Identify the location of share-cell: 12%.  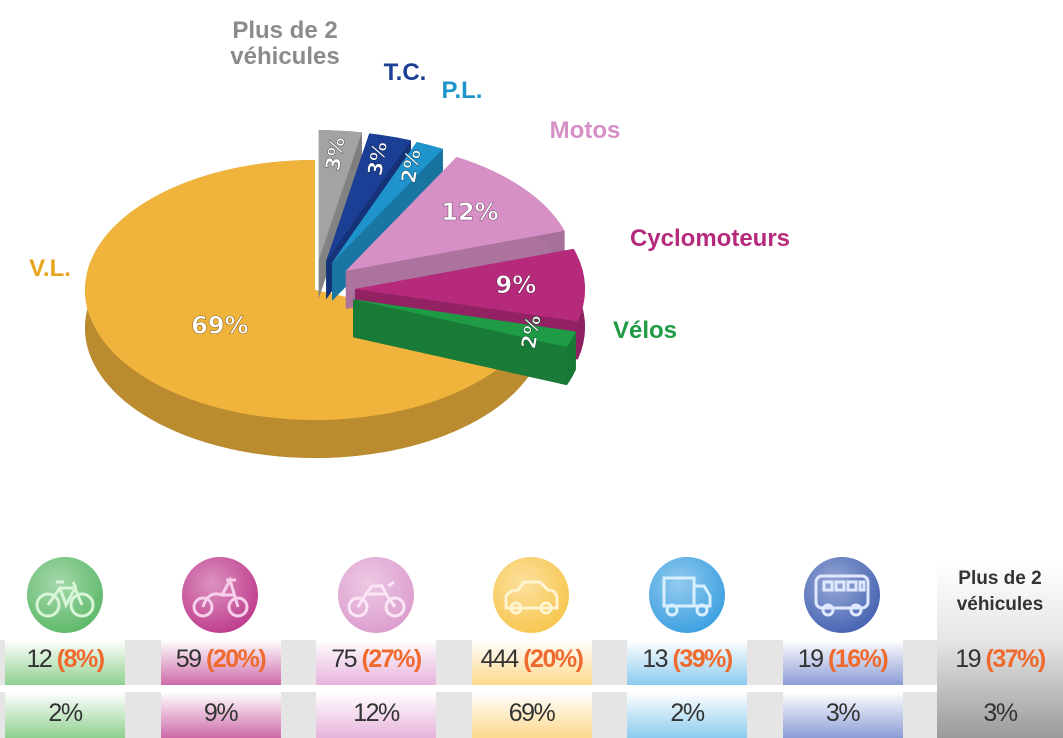
(376, 713).